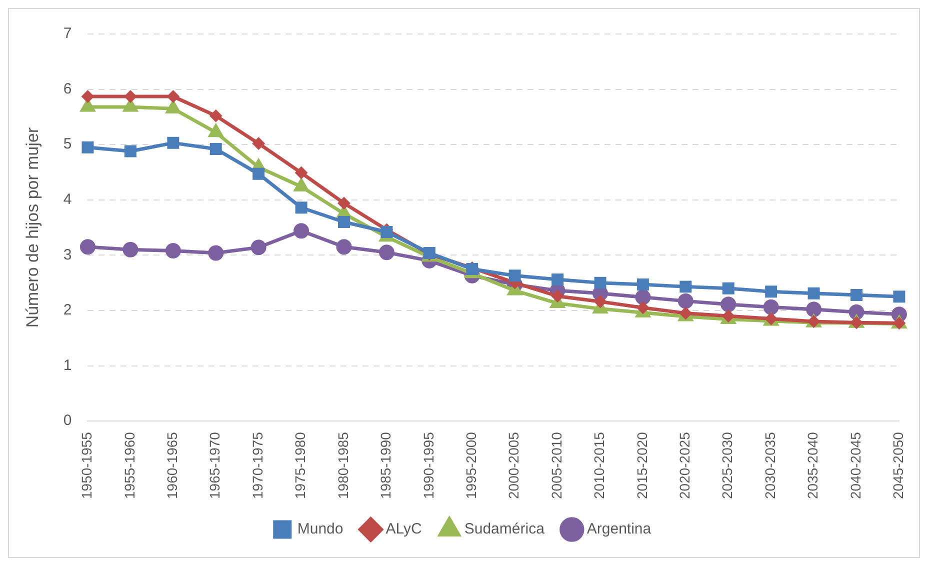  What do you see at coordinates (32, 227) in the screenshot?
I see `y-axis-title: Número de hijos por mujer` at bounding box center [32, 227].